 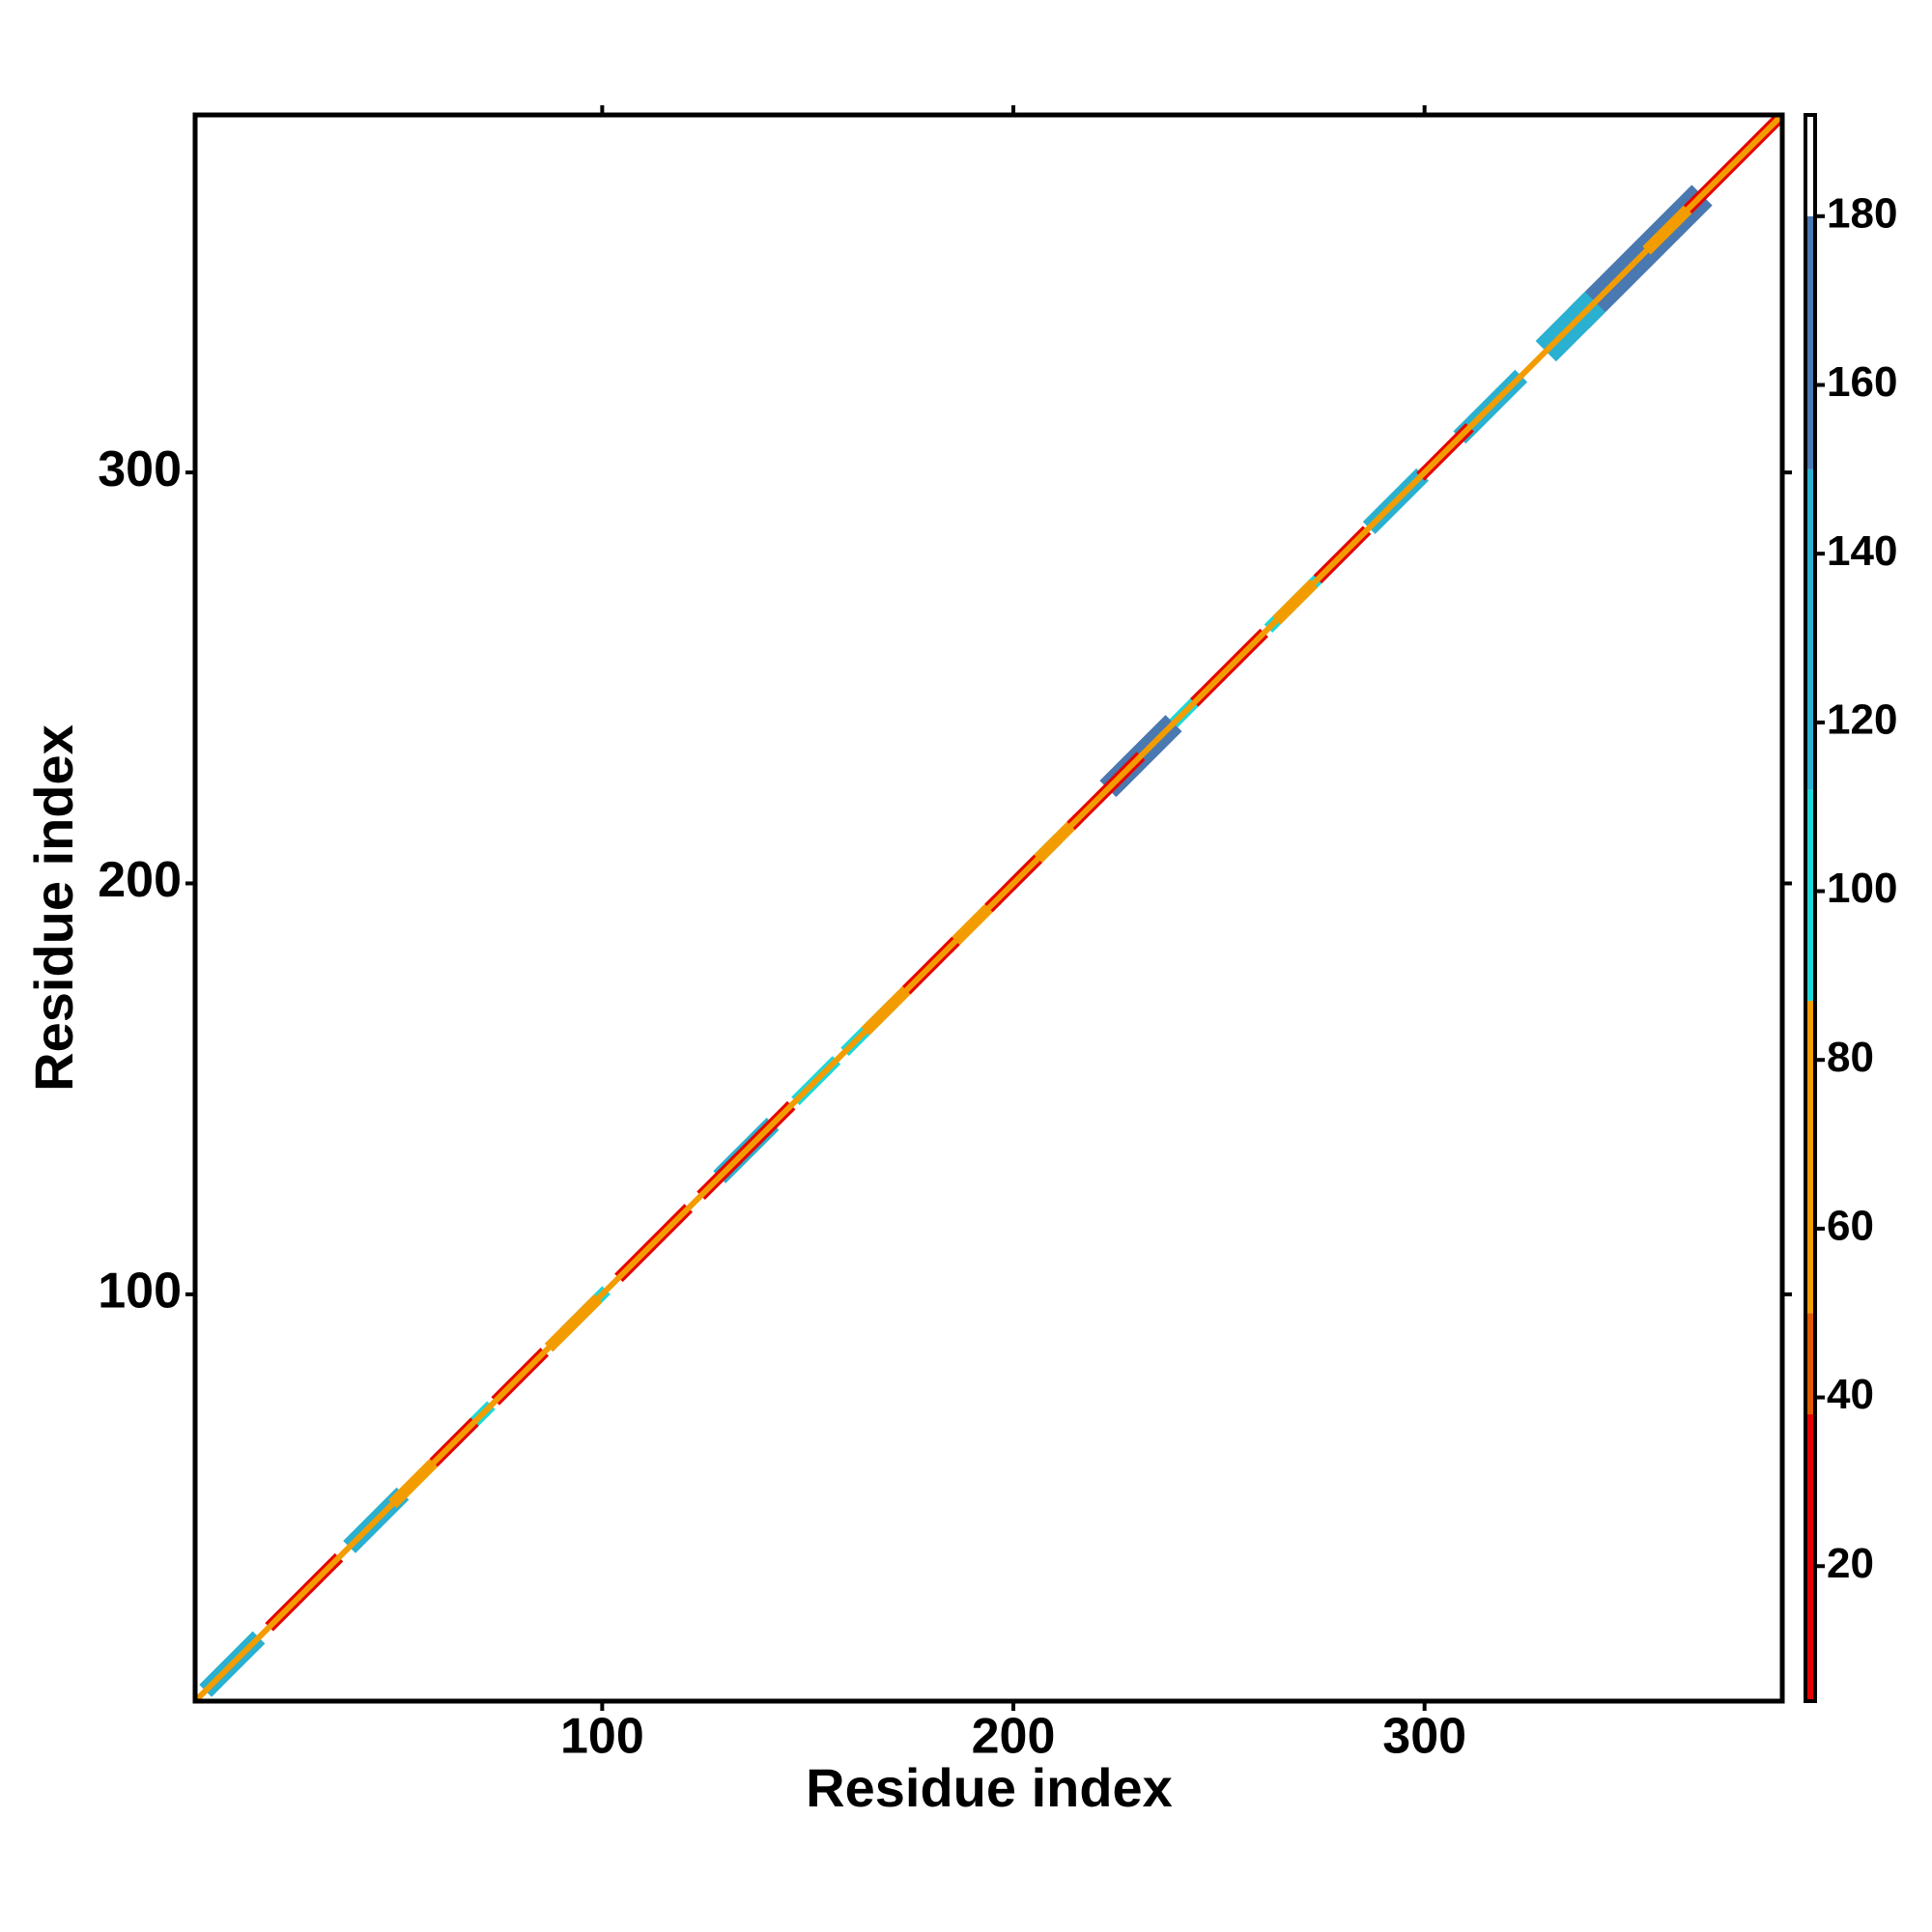 What do you see at coordinates (1014, 1737) in the screenshot?
I see `x-tick-label: 200` at bounding box center [1014, 1737].